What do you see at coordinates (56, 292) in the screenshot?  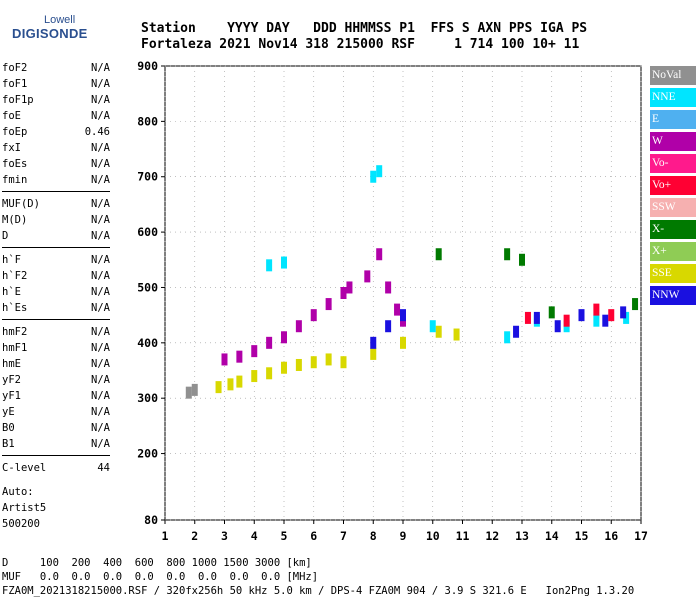 I see `param-row: h`E N/A` at bounding box center [56, 292].